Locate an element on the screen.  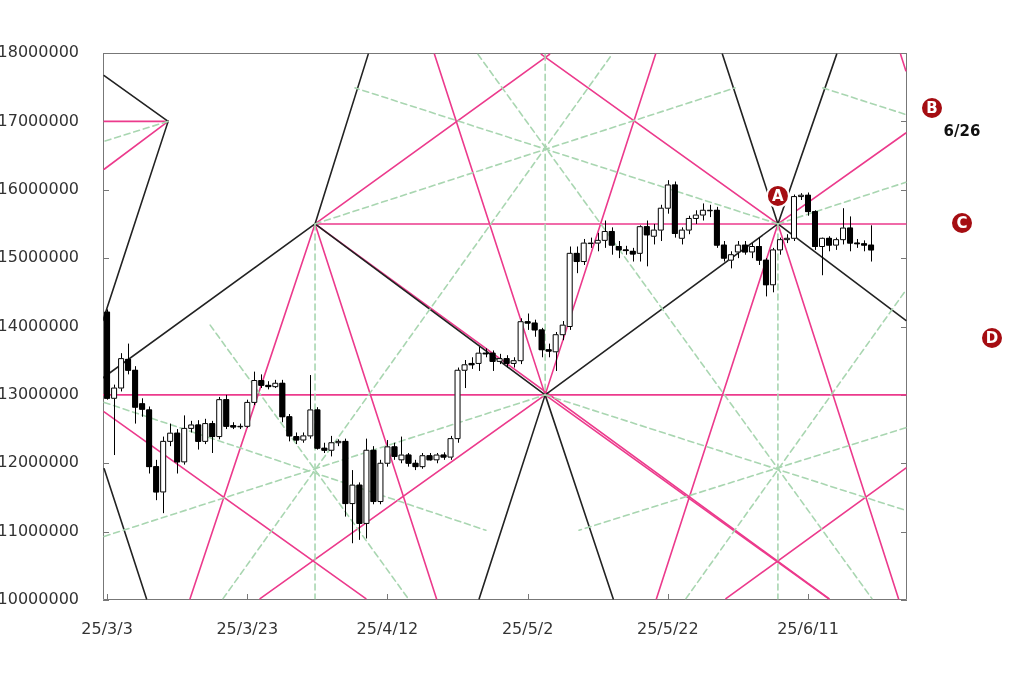
x-tick-label: 25/5/2 is located at coordinates (527, 628).